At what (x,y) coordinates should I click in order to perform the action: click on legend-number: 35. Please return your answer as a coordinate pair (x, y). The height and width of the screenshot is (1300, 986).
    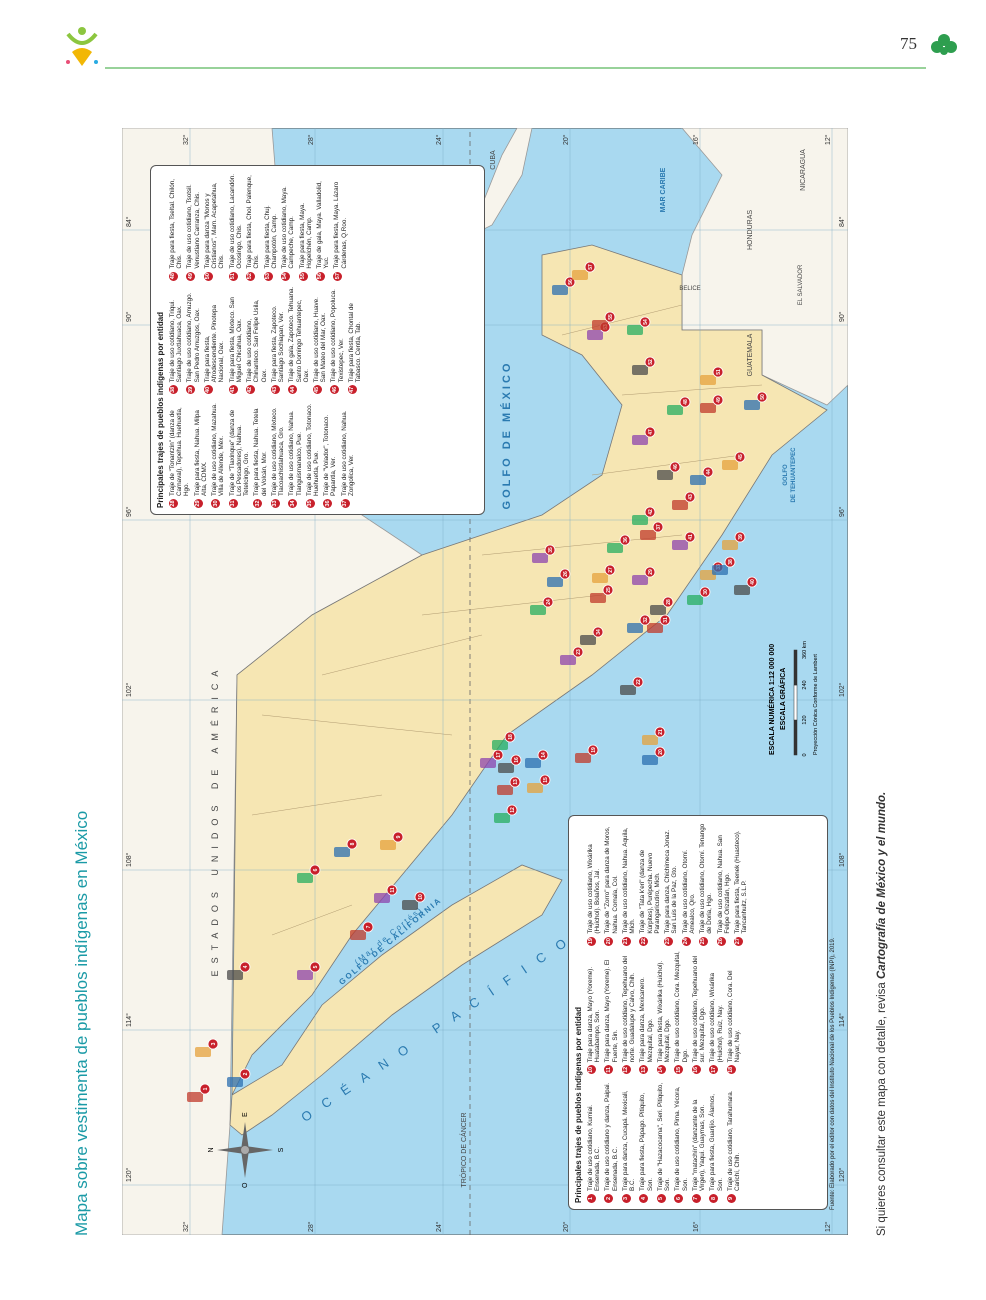
    Looking at the image, I should click on (310, 503).